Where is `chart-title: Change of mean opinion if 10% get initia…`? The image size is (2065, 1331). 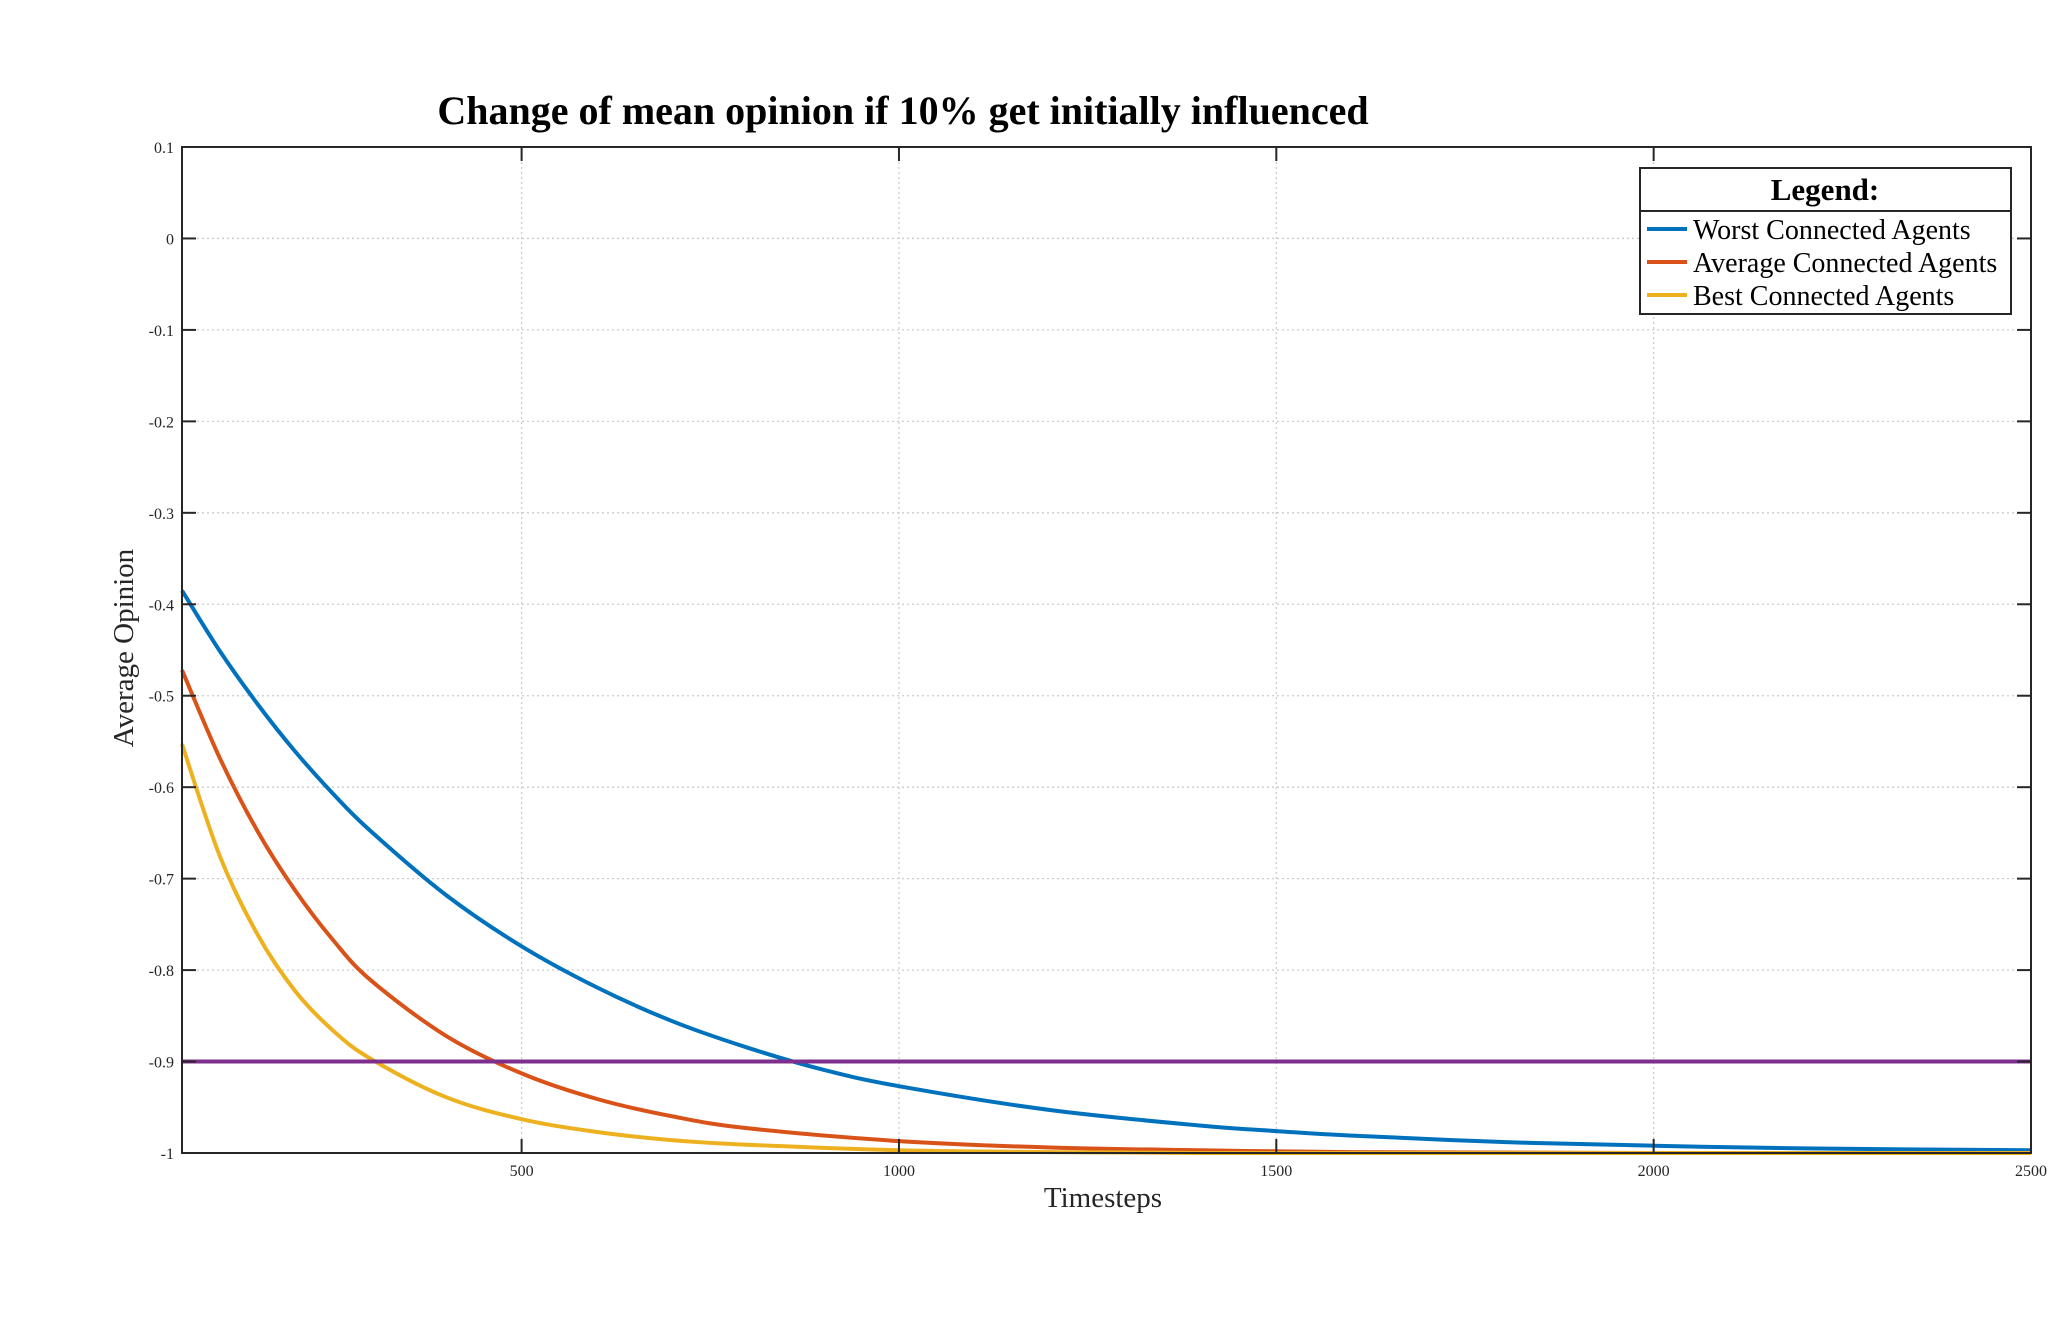 chart-title: Change of mean opinion if 10% get initia… is located at coordinates (902, 110).